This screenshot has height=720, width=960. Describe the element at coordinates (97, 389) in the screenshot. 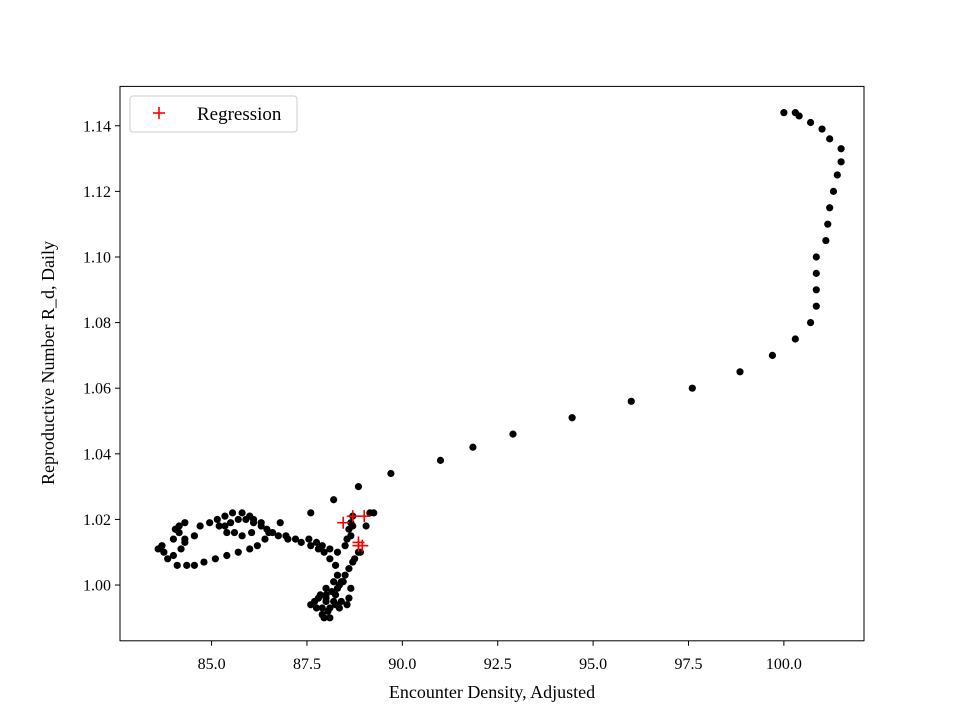

I see `y-tick-label: 1.06` at that location.